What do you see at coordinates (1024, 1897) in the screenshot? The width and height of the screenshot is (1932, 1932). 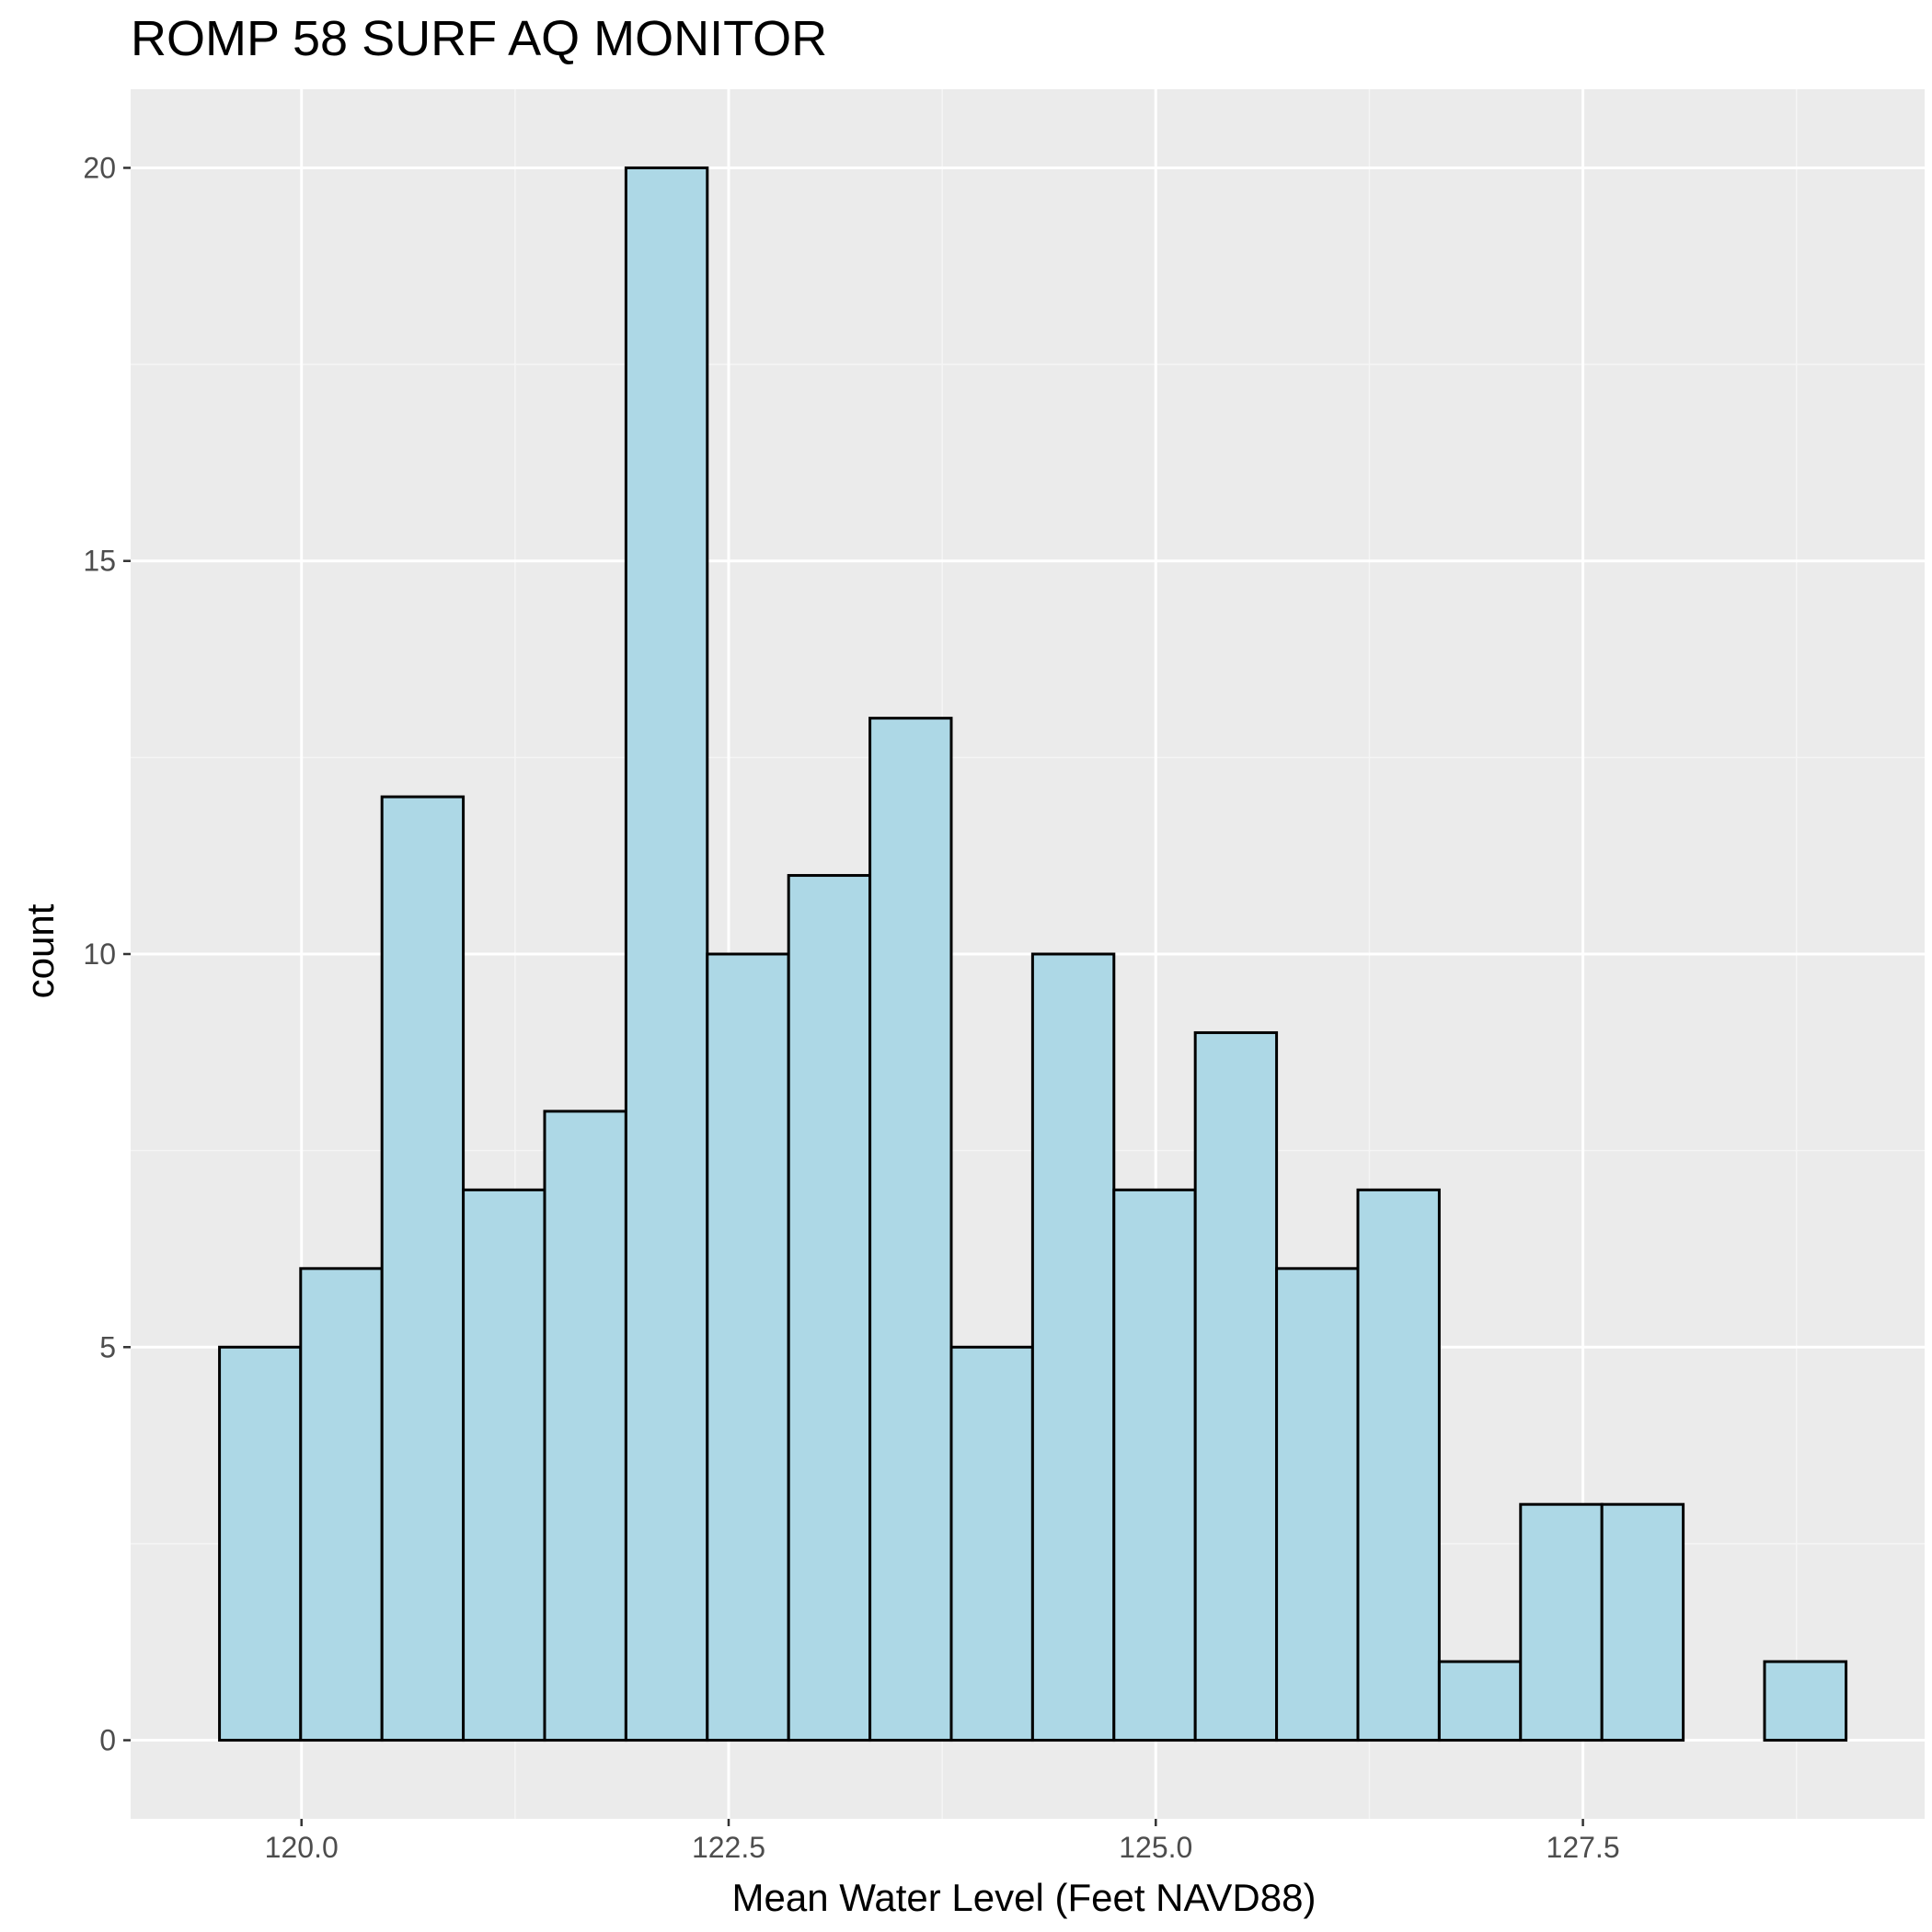 I see `x-axis-title: Mean Water Level (Feet NAVD88)` at bounding box center [1024, 1897].